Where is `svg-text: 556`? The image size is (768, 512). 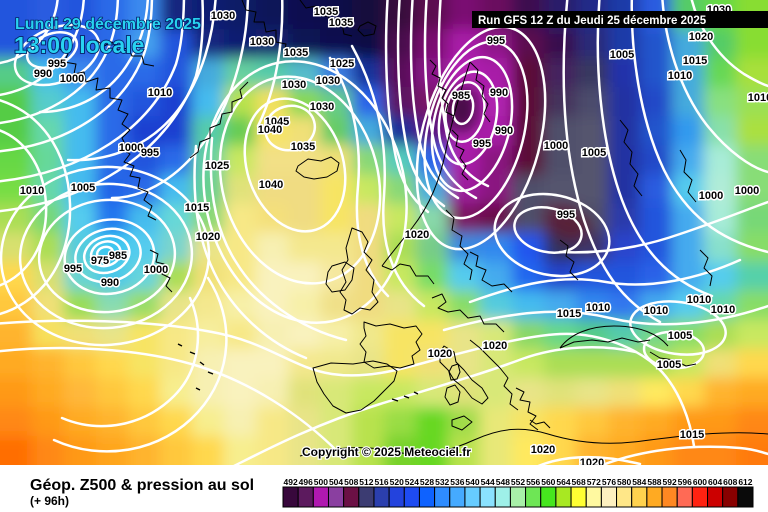 svg-text: 556 is located at coordinates (533, 482).